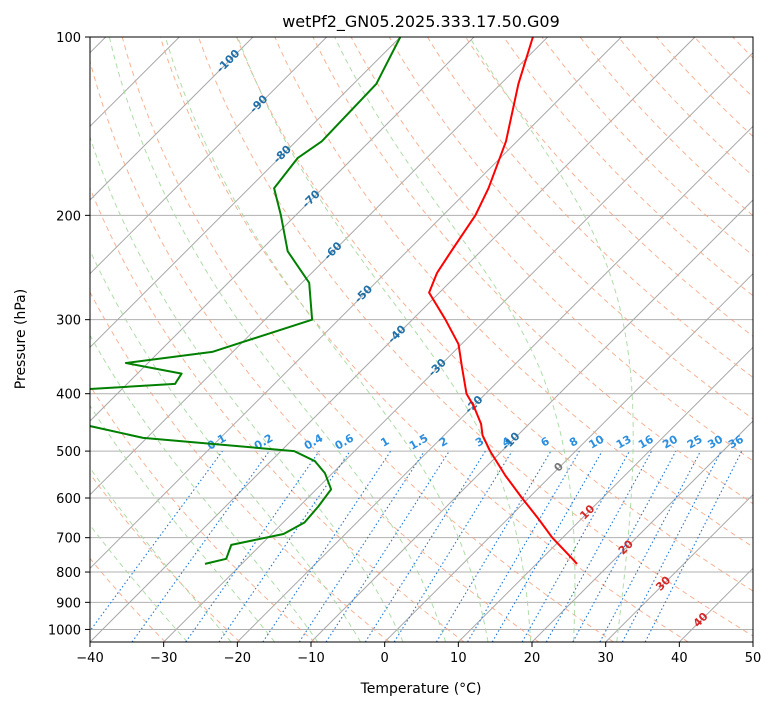  I want to click on y-tick-label: 100, so click(68, 38).